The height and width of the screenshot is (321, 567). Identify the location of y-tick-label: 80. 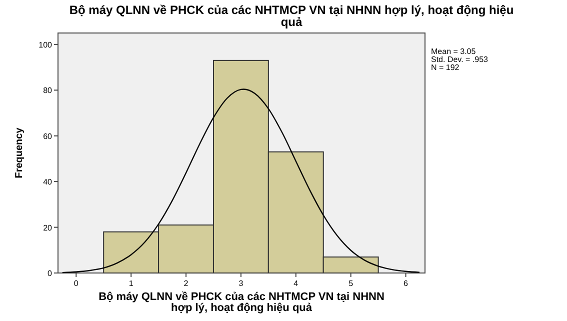
(48, 91).